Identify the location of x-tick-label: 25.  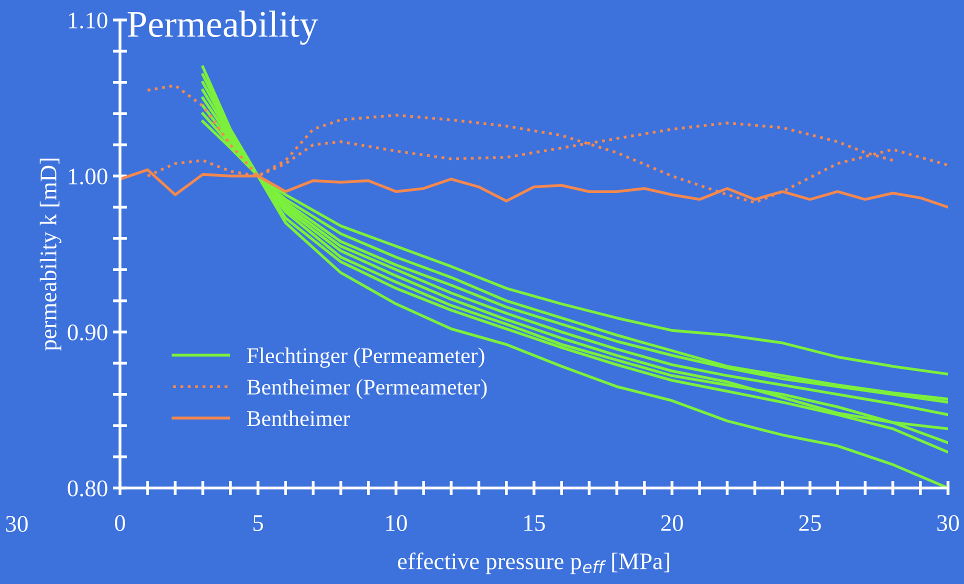
(810, 523).